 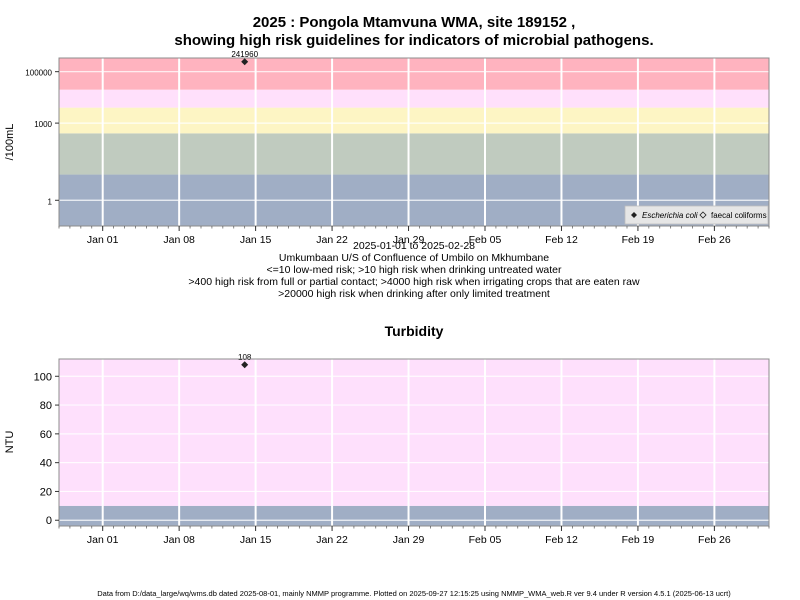 What do you see at coordinates (46, 449) in the screenshot?
I see `y-axis: 0 20 40 60 80 100` at bounding box center [46, 449].